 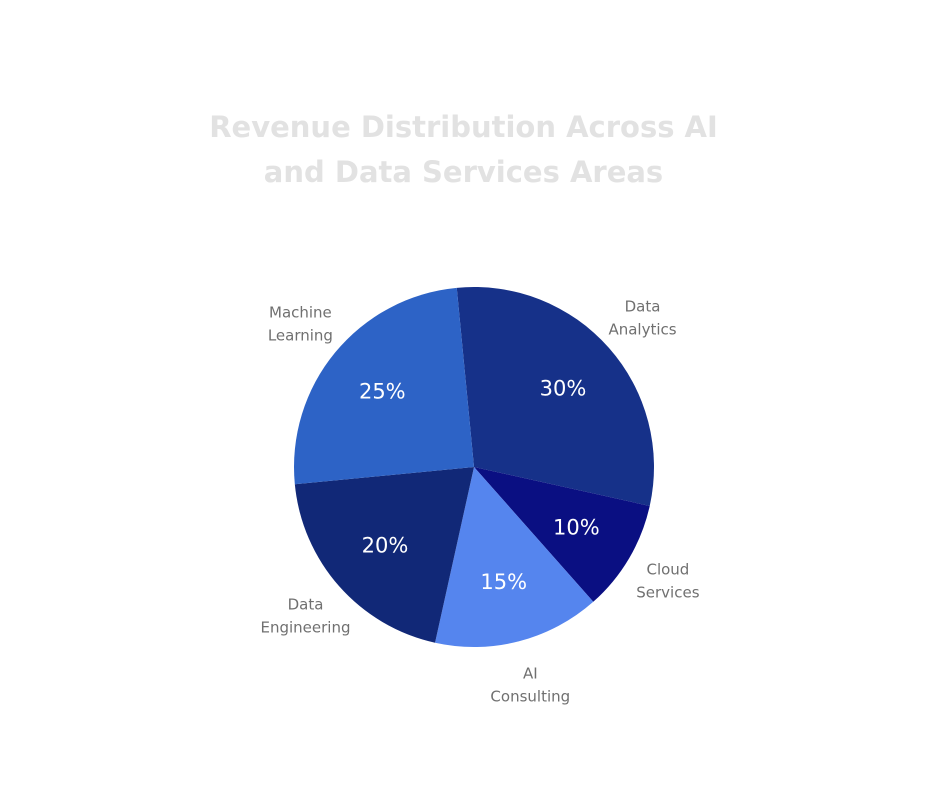 What do you see at coordinates (642, 329) in the screenshot?
I see `category-label-line: Analytics` at bounding box center [642, 329].